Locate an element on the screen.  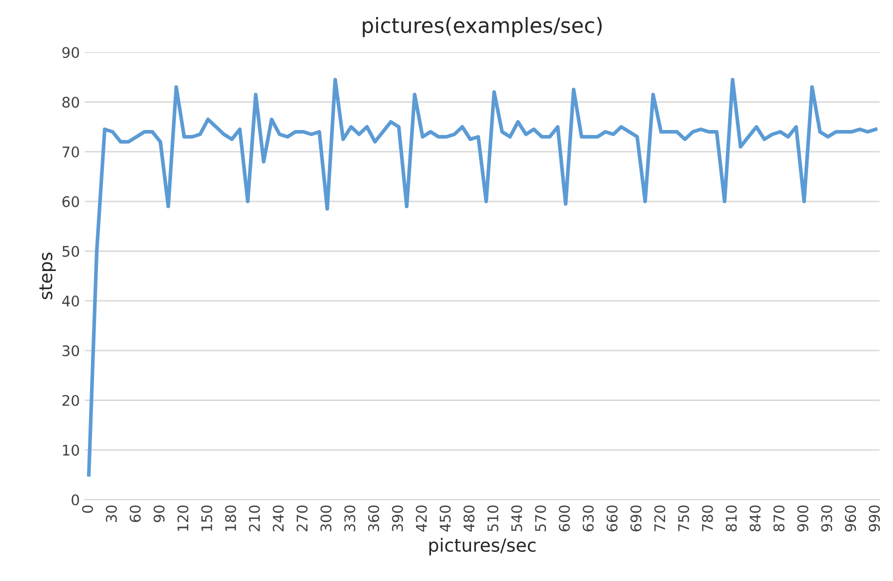
x-tick-label: 900 is located at coordinates (802, 518).